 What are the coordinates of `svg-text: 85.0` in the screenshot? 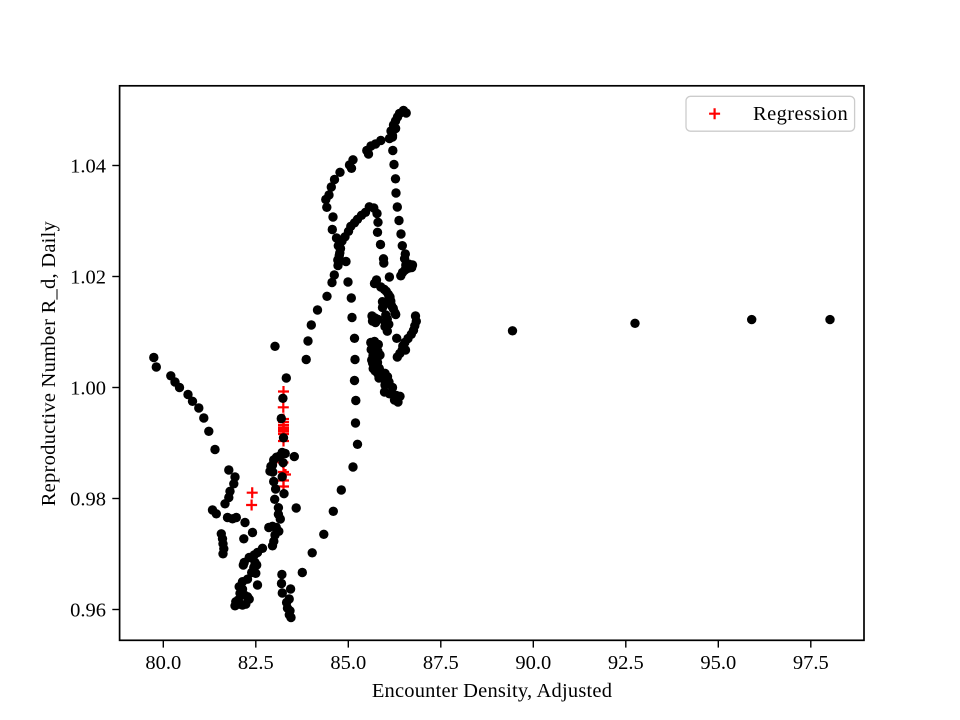 It's located at (348, 663).